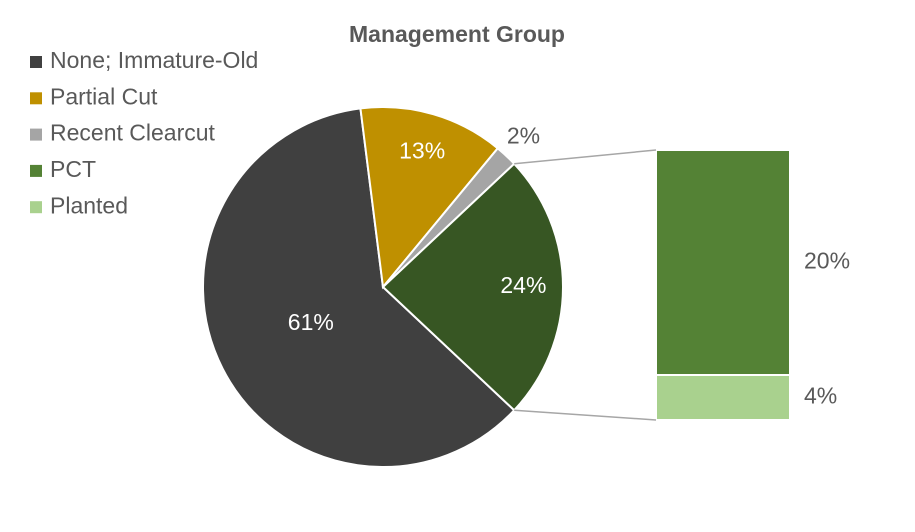 Image resolution: width=915 pixels, height=532 pixels. What do you see at coordinates (422, 150) in the screenshot?
I see `data-label: 13%` at bounding box center [422, 150].